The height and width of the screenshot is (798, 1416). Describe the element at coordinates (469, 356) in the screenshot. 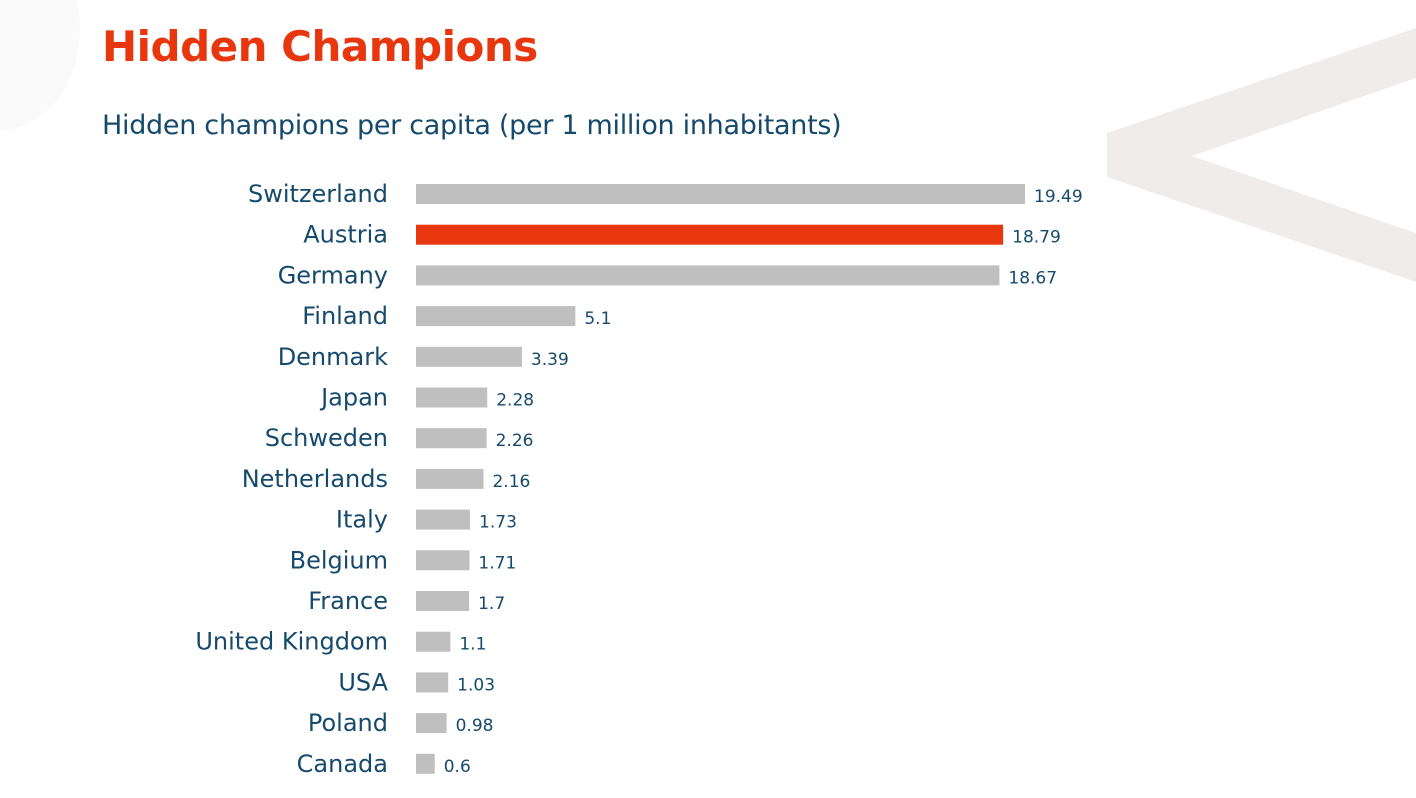

I see `bar-denmark` at that location.